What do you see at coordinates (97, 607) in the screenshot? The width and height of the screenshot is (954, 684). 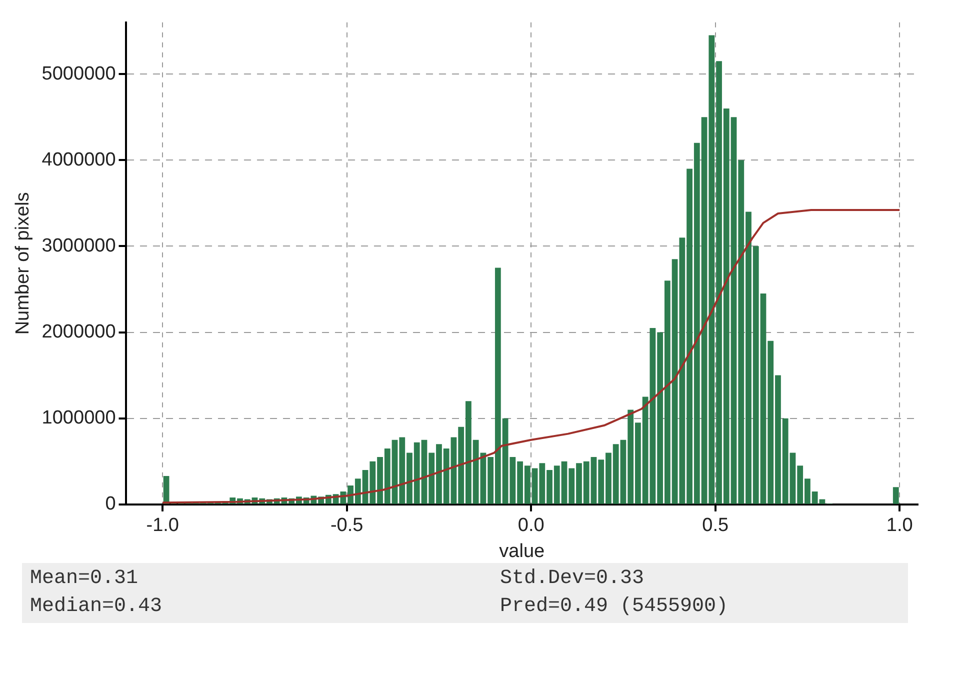 I see `text: Median=0.43` at bounding box center [97, 607].